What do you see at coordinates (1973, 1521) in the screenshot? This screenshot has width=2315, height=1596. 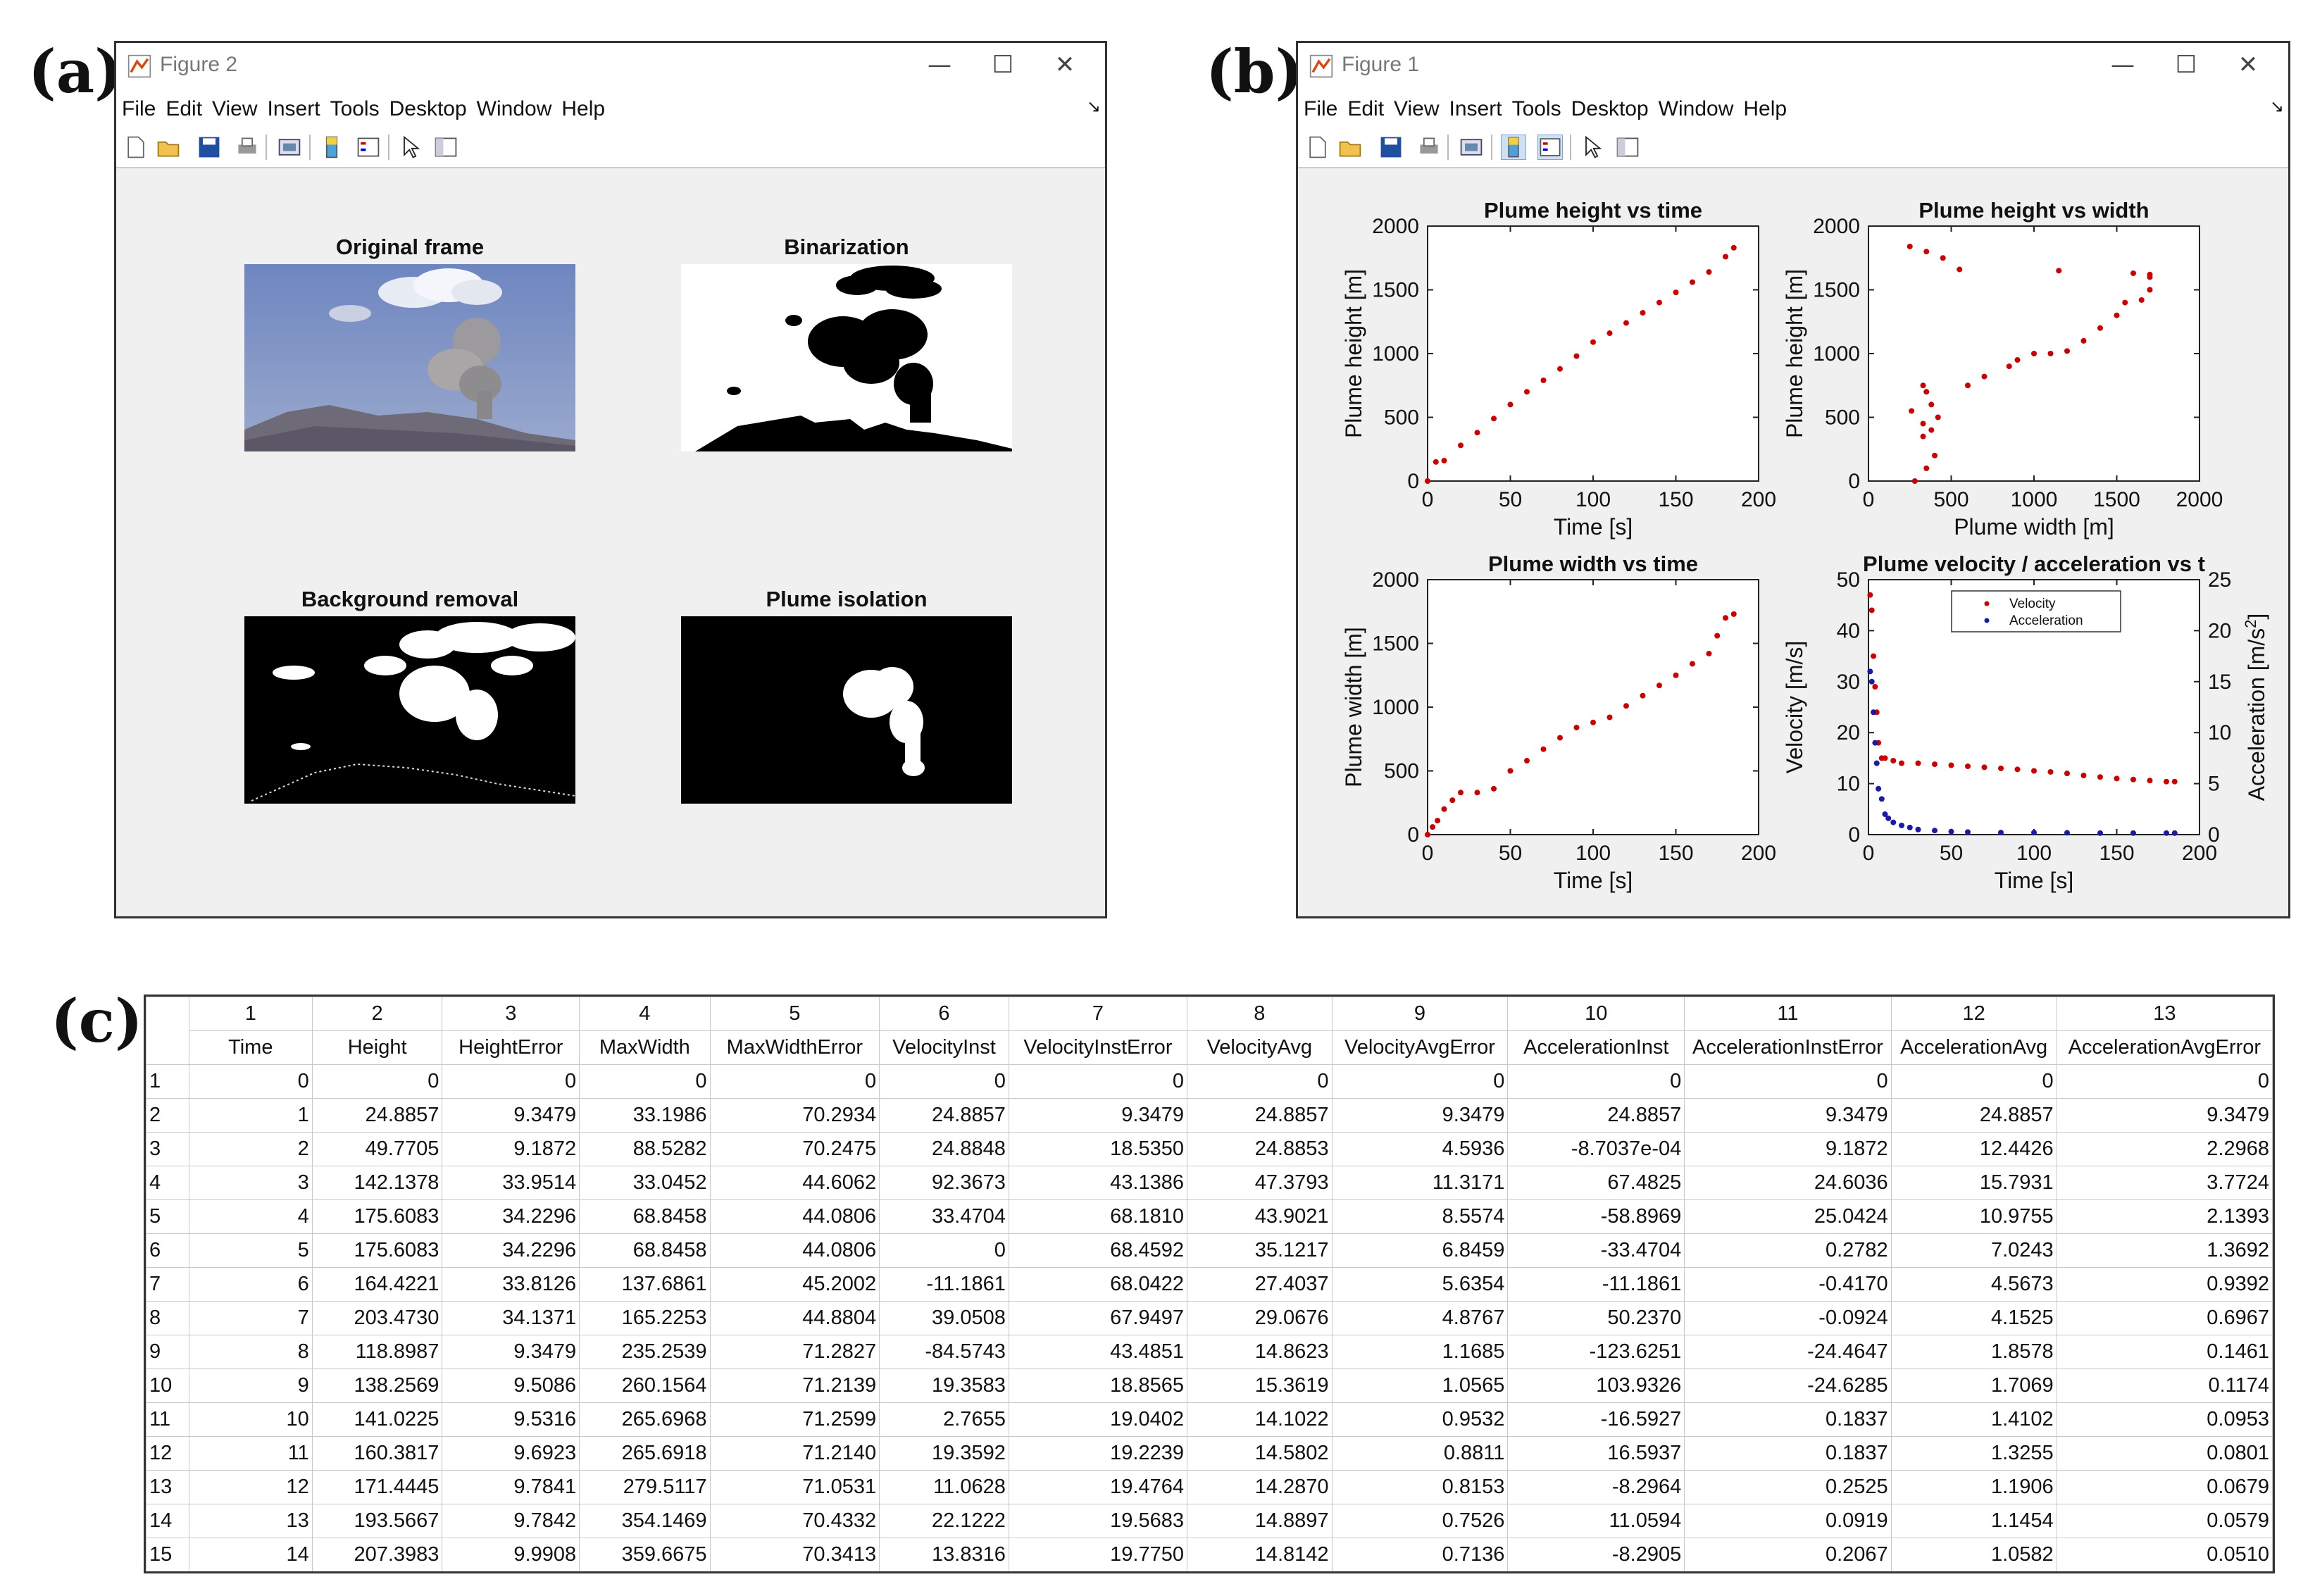 I see `table-cell: 1.1454` at bounding box center [1973, 1521].